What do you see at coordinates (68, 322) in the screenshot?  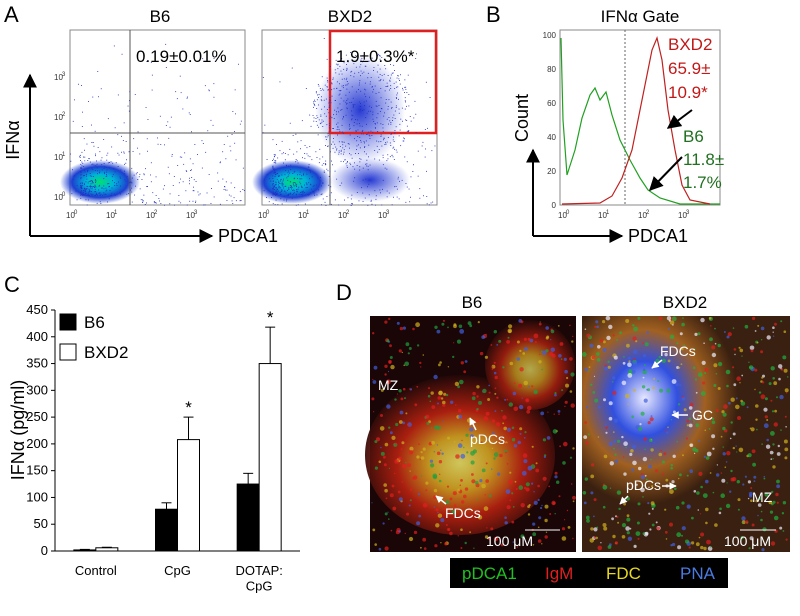 I see `legend-swatch` at bounding box center [68, 322].